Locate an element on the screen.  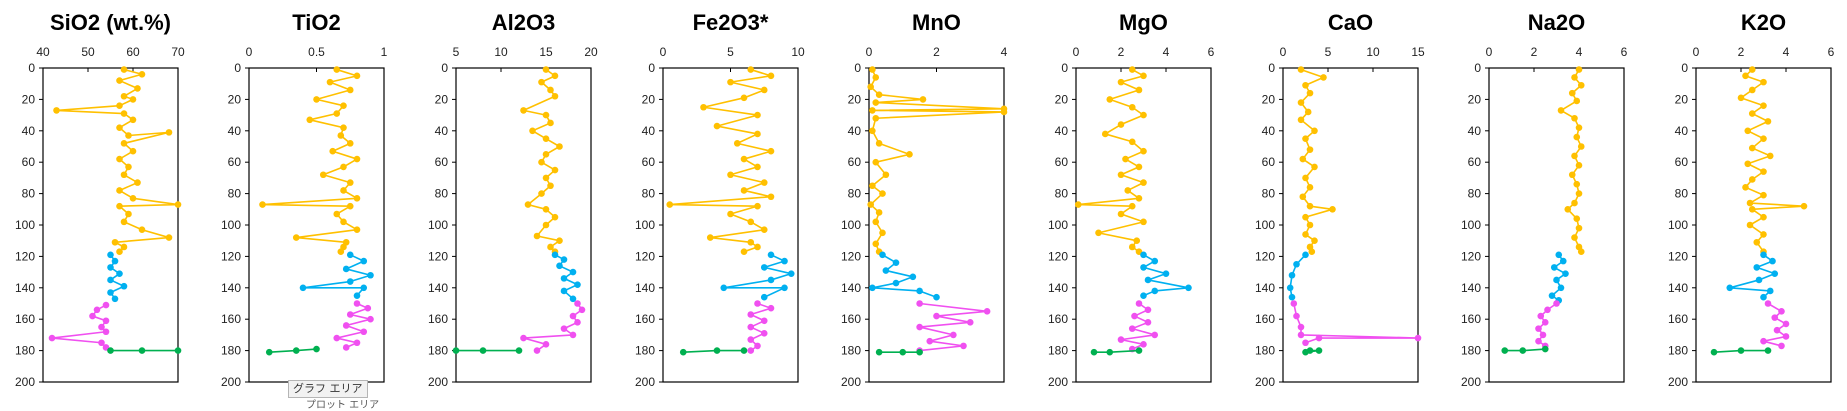
y-tick-label: 20 is located at coordinates (442, 99).